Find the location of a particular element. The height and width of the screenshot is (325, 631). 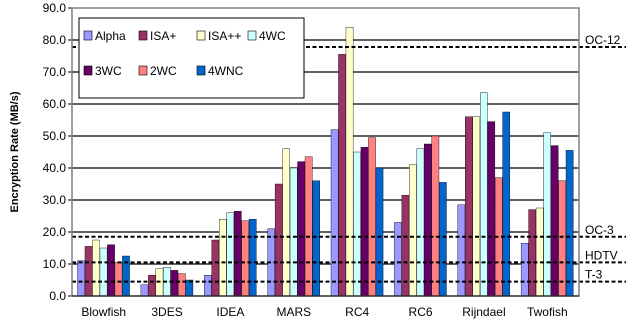

y-tick-label: 60.0 is located at coordinates (55, 104).